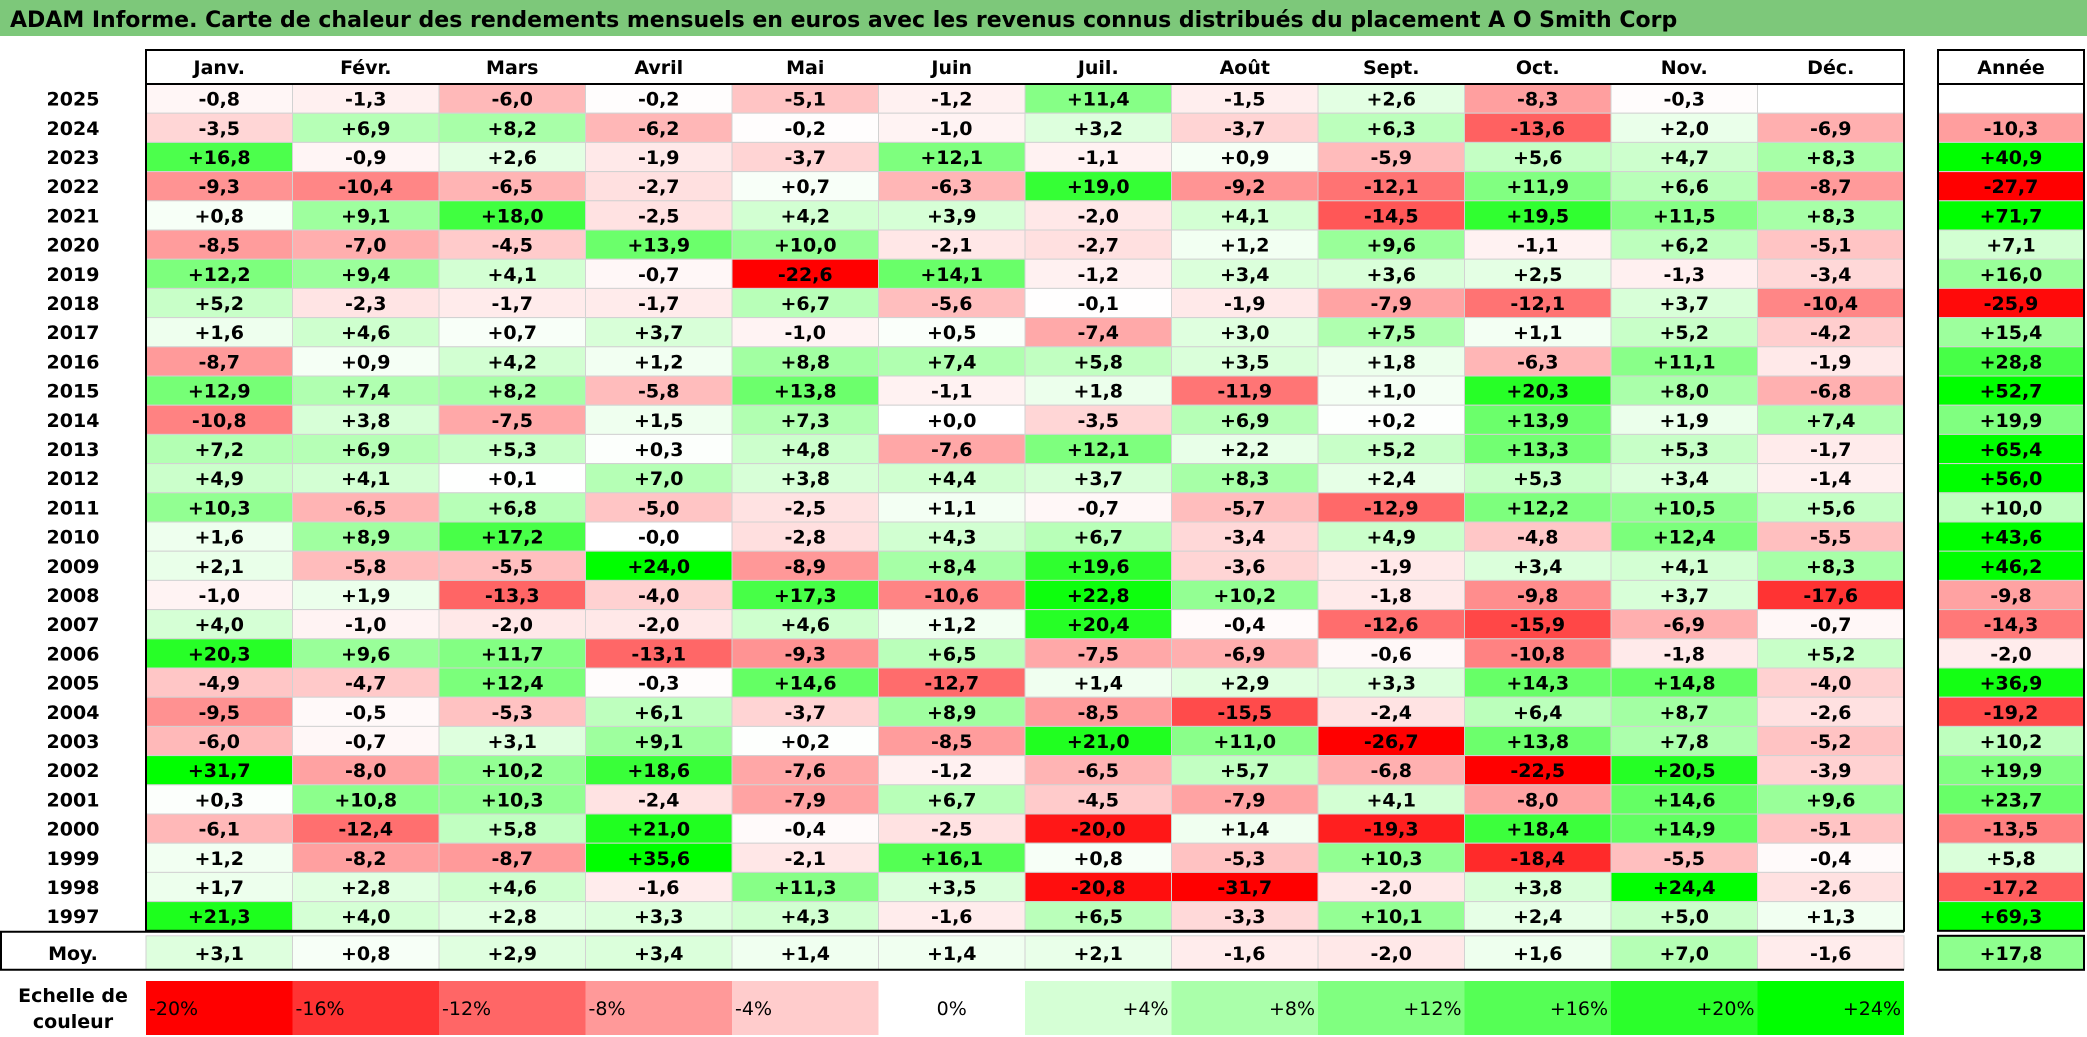  Describe the element at coordinates (1432, 1009) in the screenshot. I see `scale-stop-label: +12%` at that location.